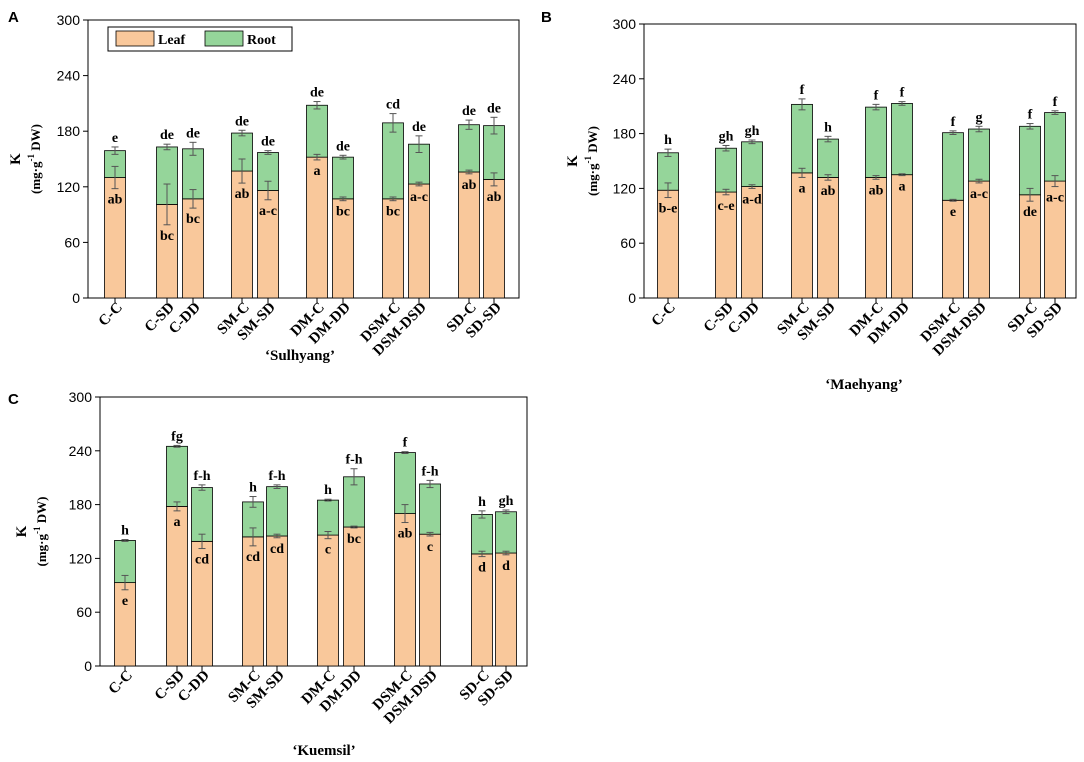 Image resolution: width=1084 pixels, height=762 pixels. What do you see at coordinates (172, 40) in the screenshot?
I see `legend-label-leaf: Leaf` at bounding box center [172, 40].